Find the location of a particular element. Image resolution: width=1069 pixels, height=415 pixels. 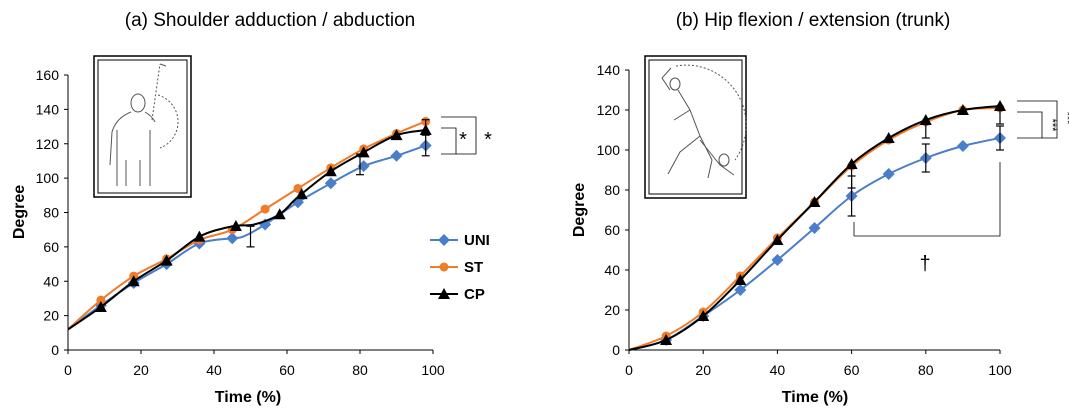

panel-a-title: (a) Shoulder adduction / abduction is located at coordinates (270, 20).